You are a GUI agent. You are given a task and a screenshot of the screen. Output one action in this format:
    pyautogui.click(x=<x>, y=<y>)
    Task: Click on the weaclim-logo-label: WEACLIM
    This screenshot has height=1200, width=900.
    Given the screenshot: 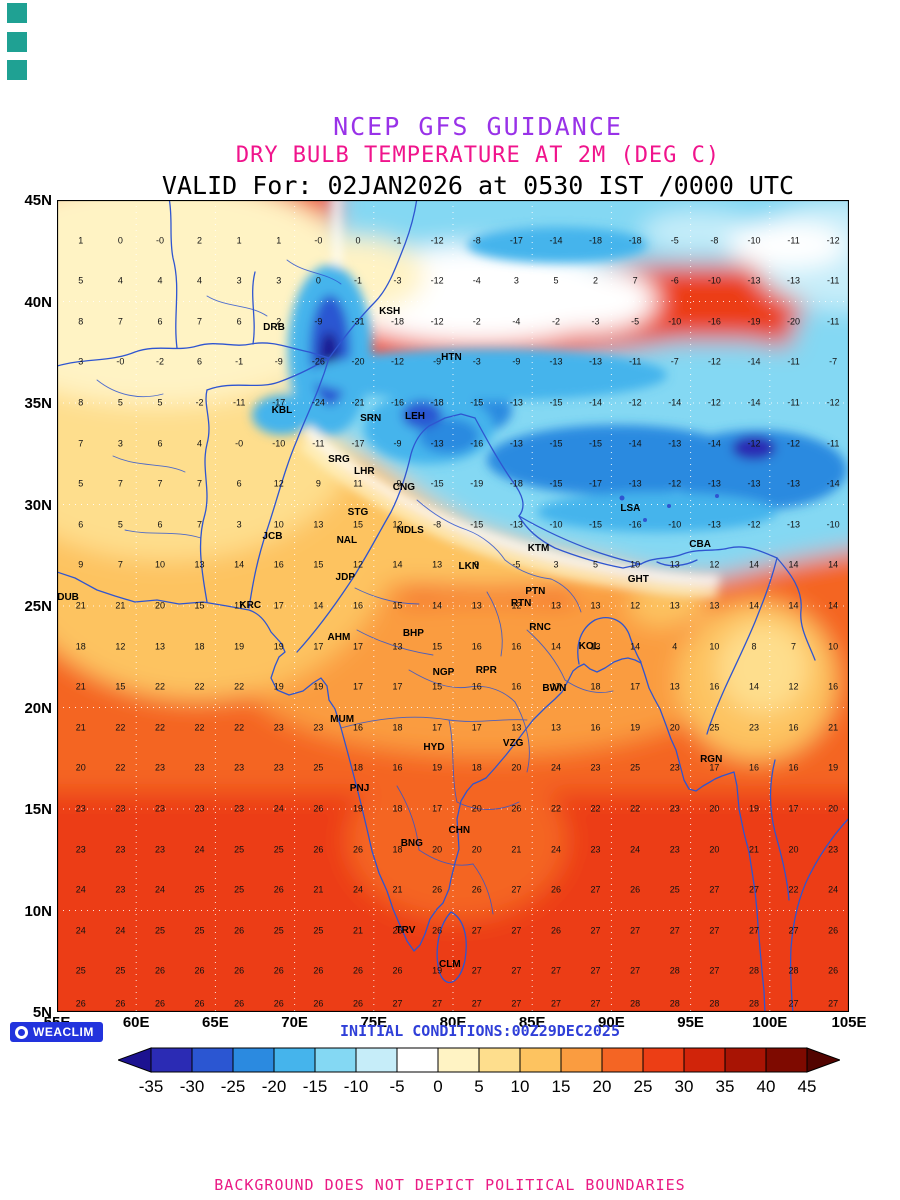 What is the action you would take?
    pyautogui.click(x=63, y=1032)
    